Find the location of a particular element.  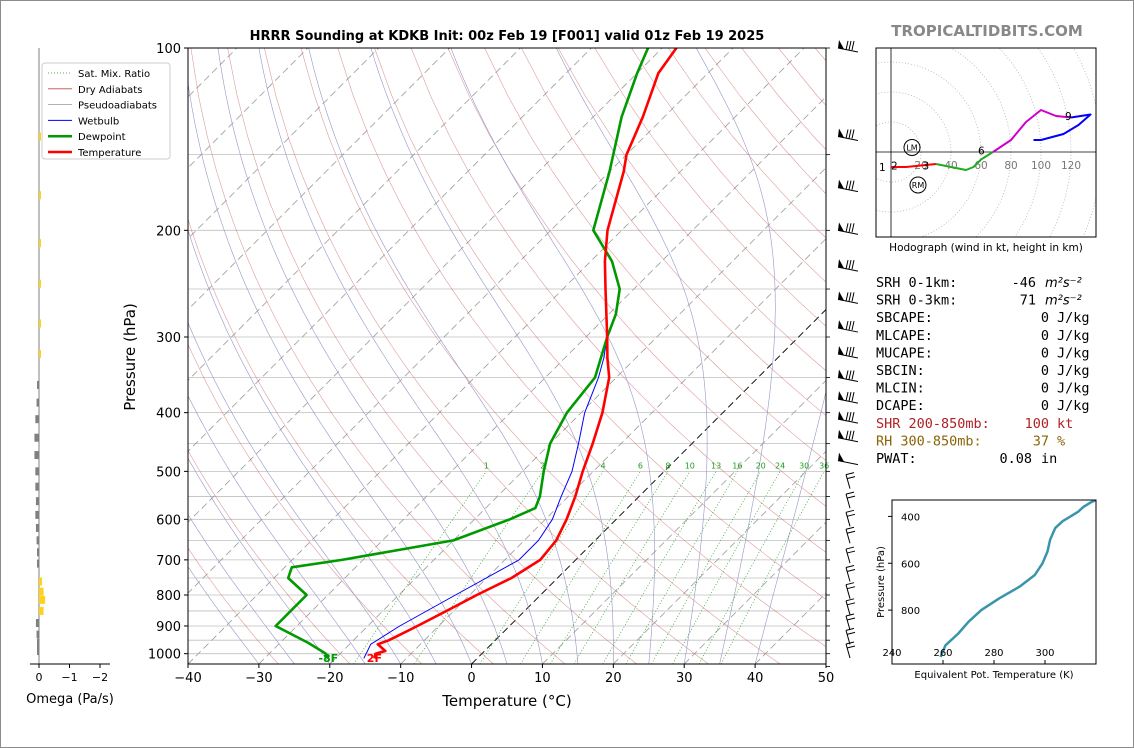

x-tick-label: 20 is located at coordinates (613, 678).